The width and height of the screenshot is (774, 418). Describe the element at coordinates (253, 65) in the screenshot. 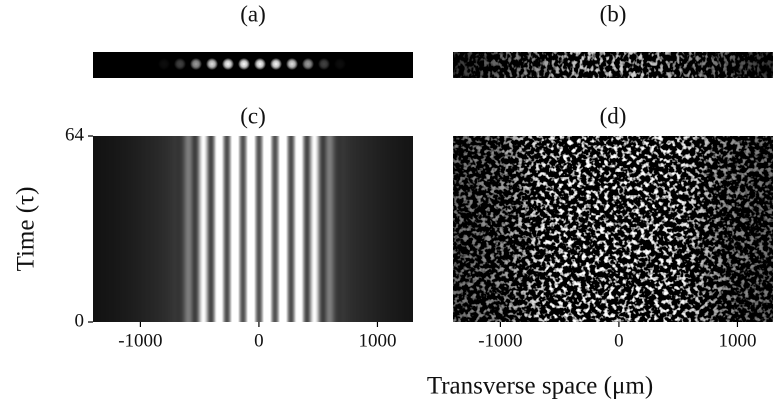

I see `image-background` at that location.